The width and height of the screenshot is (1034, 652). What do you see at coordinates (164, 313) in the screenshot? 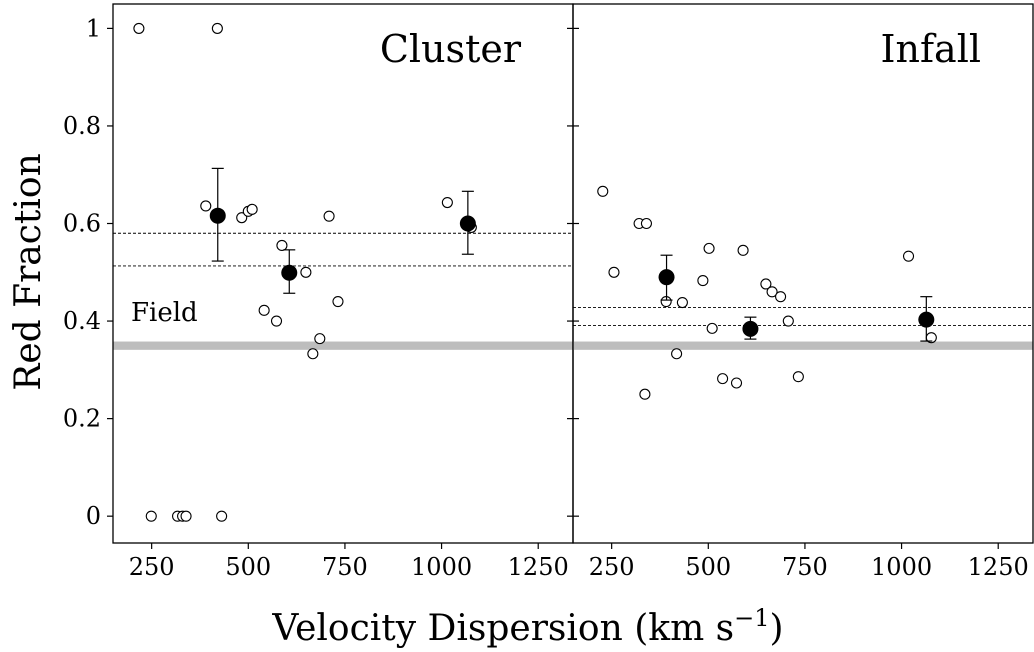
I see `field-label: Field` at bounding box center [164, 313].